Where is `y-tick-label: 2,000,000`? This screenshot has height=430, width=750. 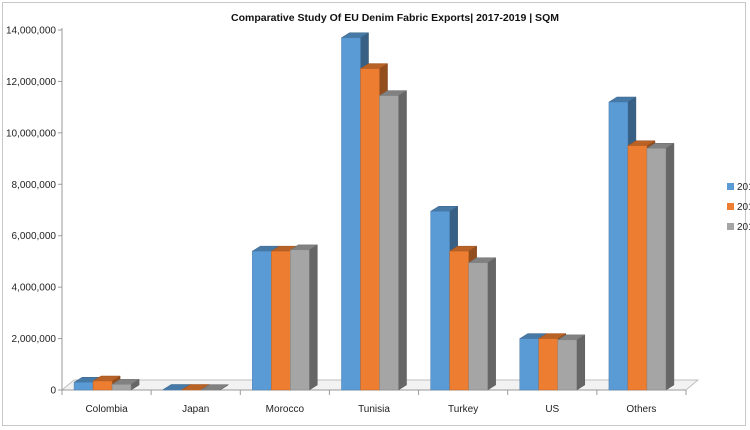
y-tick-label: 2,000,000 is located at coordinates (34, 339).